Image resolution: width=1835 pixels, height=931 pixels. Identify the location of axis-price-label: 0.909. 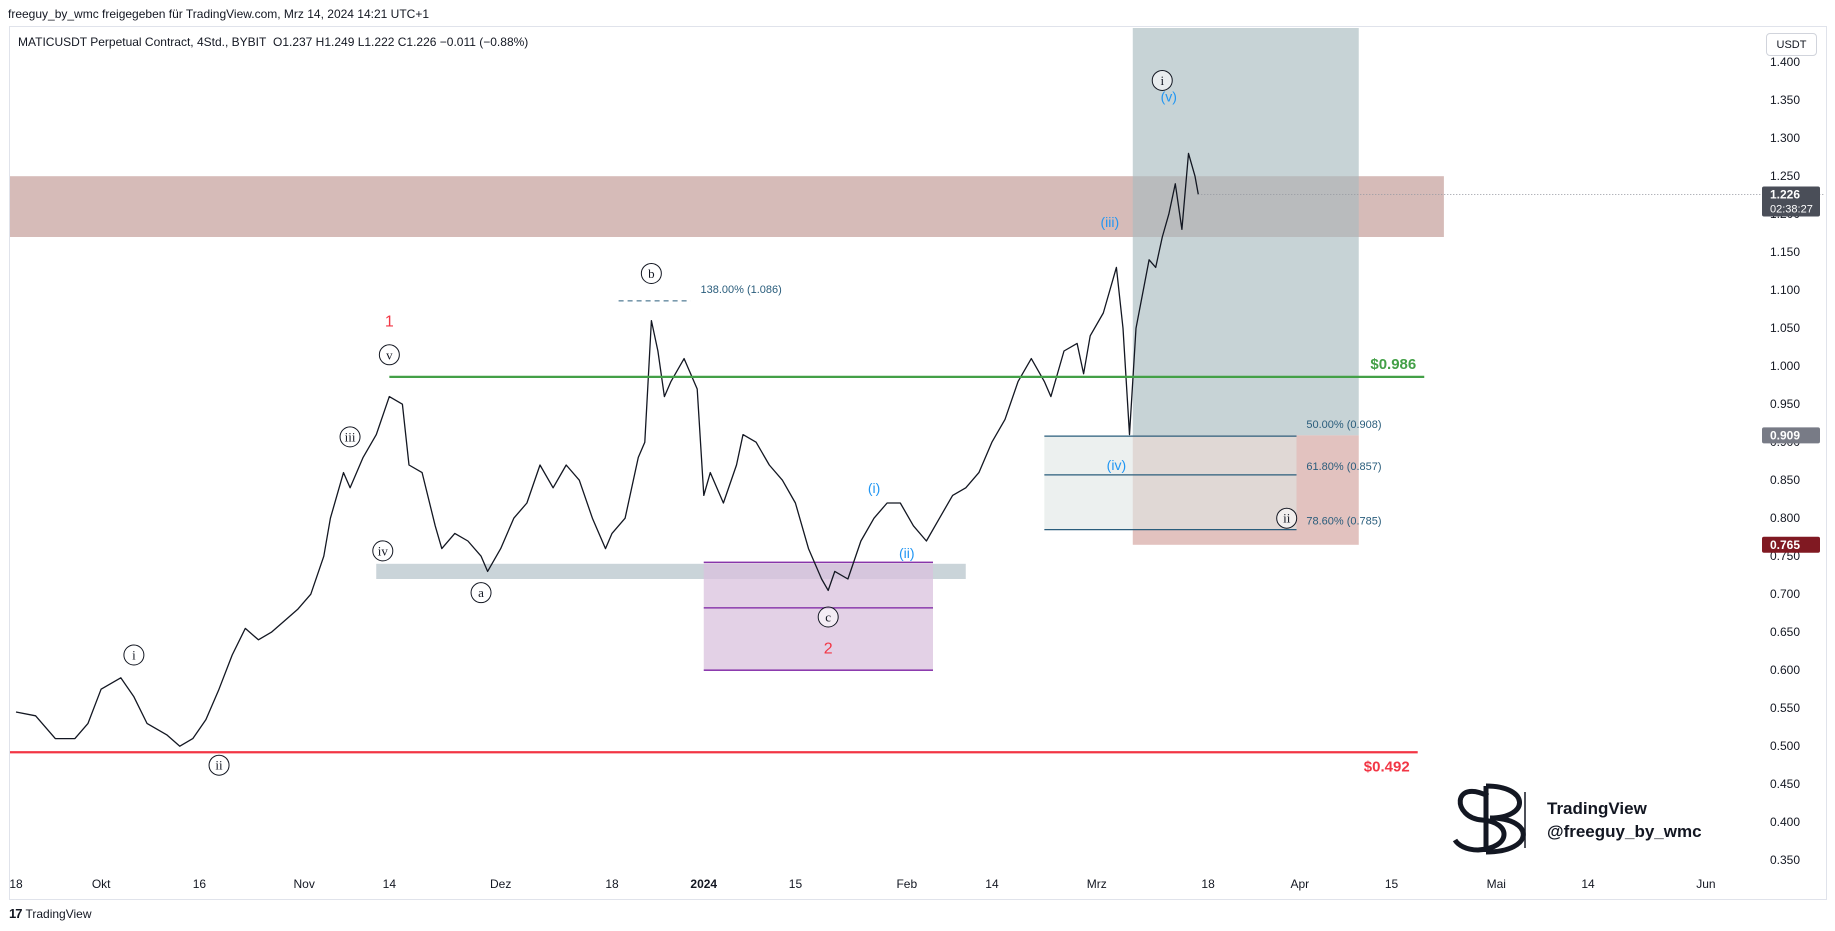
(1791, 435).